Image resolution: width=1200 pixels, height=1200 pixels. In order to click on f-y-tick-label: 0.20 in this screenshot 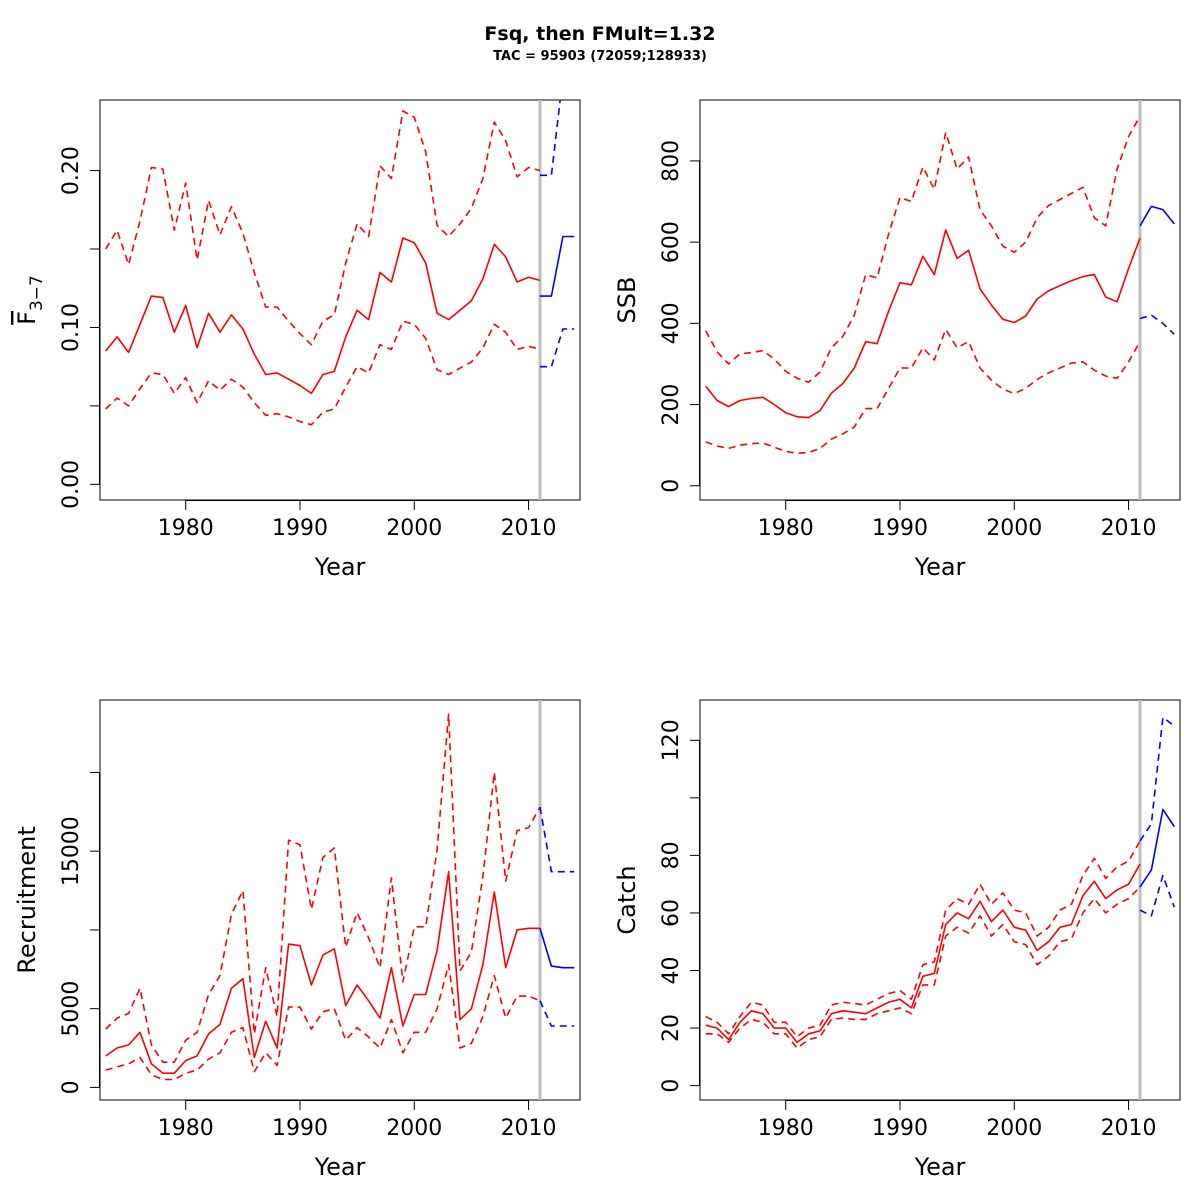, I will do `click(71, 170)`.